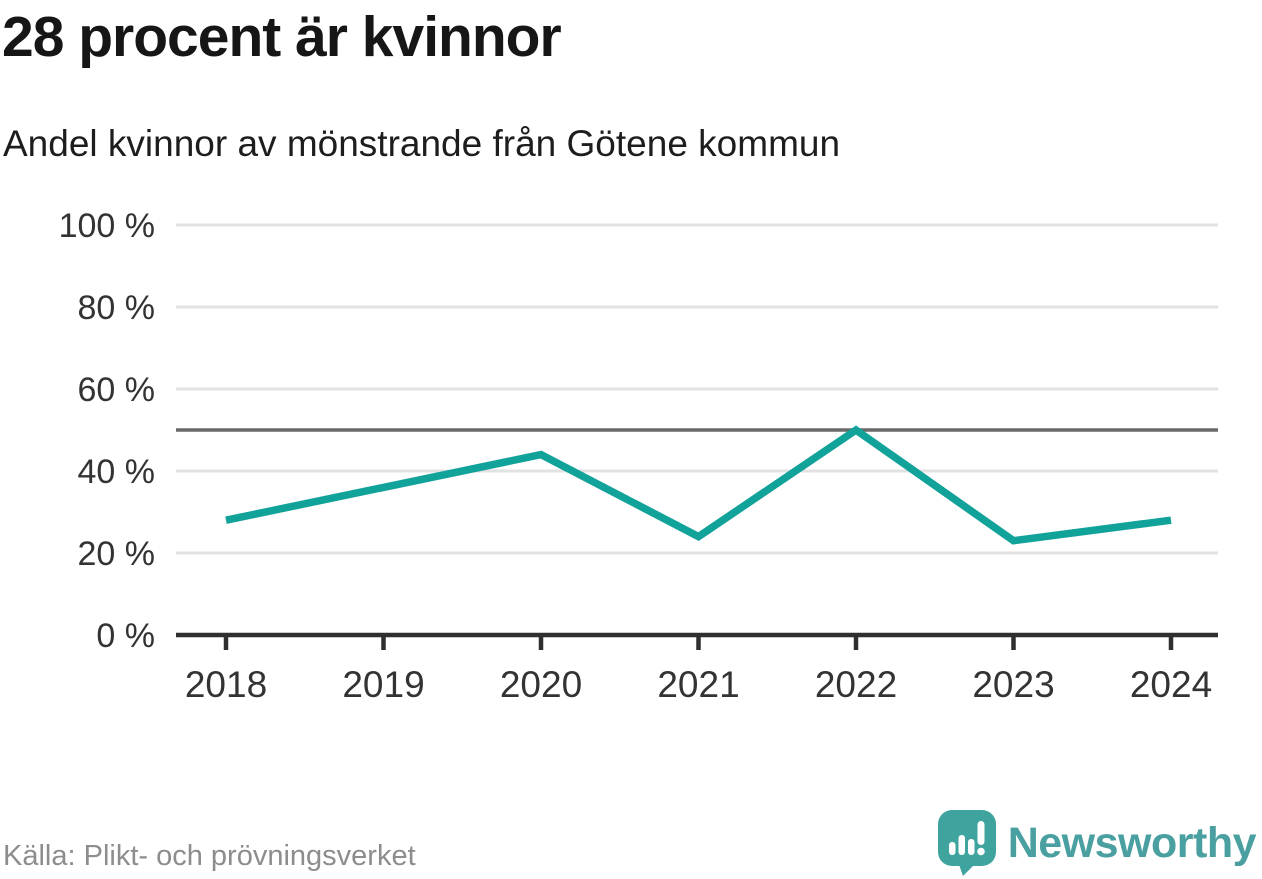 This screenshot has width=1262, height=879. I want to click on chart-title: 28 procent är kvinnor, so click(282, 37).